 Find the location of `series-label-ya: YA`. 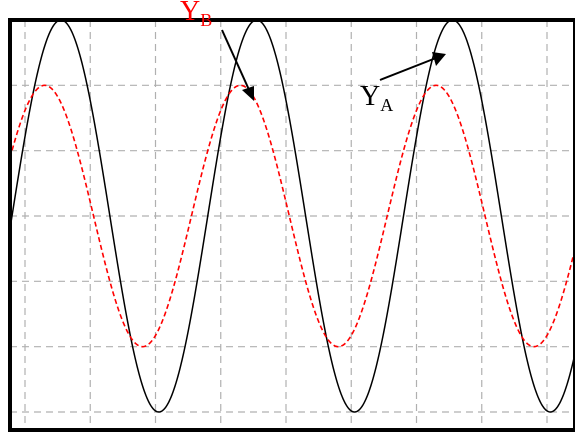

series-label-ya: YA is located at coordinates (376, 98).